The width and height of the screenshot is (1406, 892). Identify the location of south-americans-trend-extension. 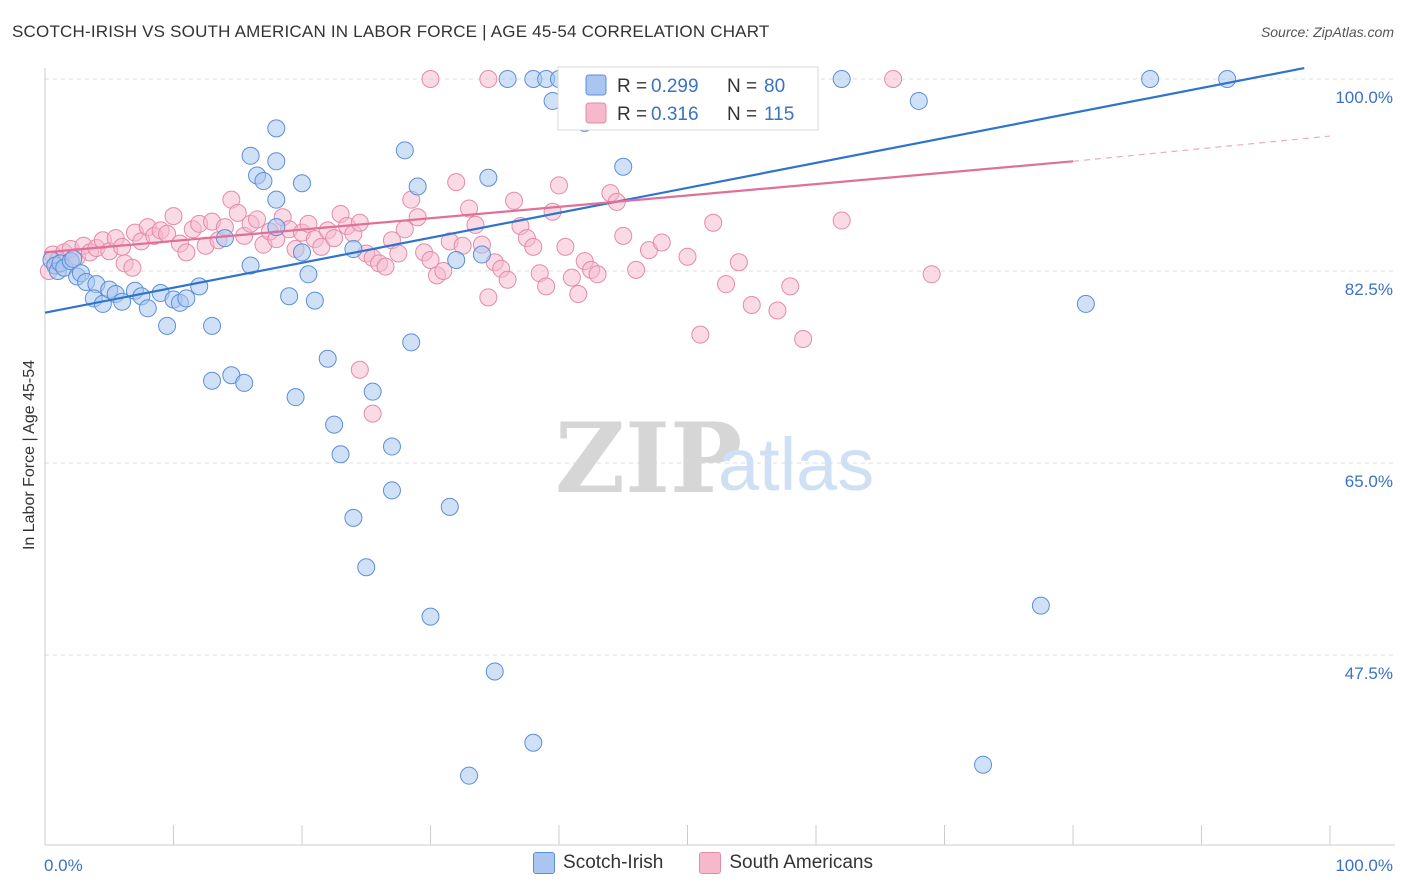
(1201, 148).